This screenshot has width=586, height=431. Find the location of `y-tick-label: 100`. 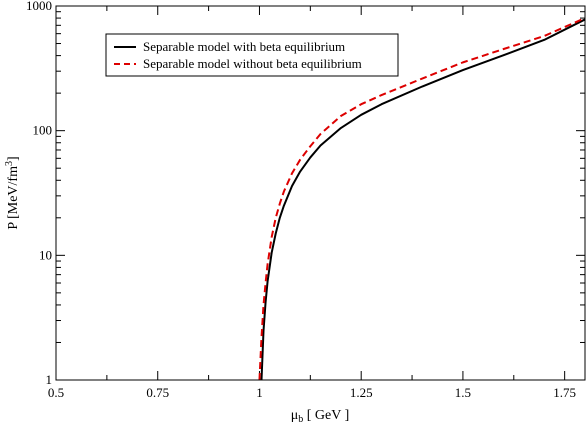

y-tick-label: 100 is located at coordinates (43, 130).